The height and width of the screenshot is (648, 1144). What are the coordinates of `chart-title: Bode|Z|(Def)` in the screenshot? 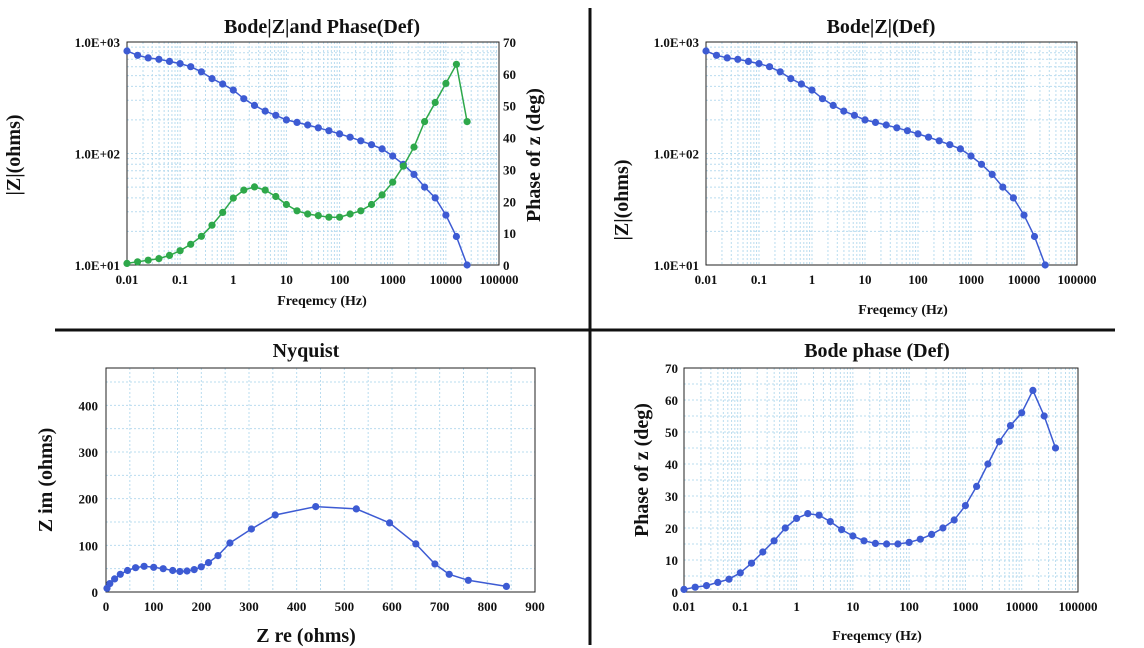 It's located at (881, 27).